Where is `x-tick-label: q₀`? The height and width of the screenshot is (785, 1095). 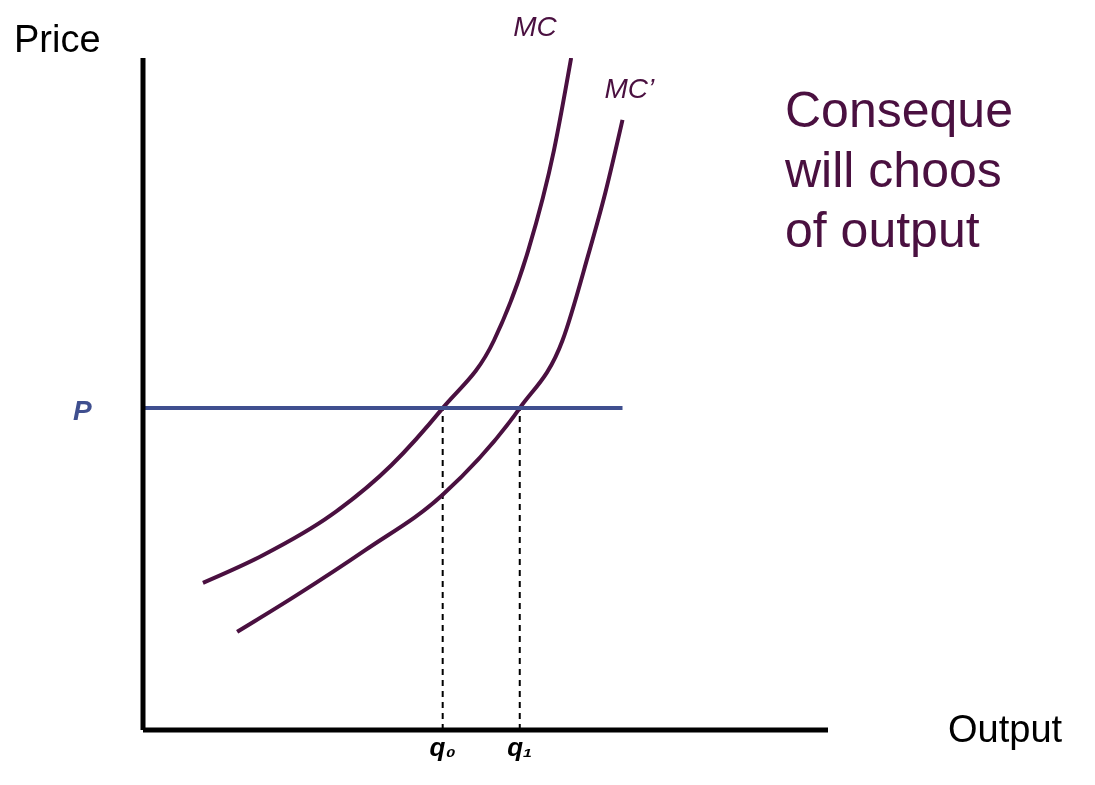 x-tick-label: q₀ is located at coordinates (442, 747).